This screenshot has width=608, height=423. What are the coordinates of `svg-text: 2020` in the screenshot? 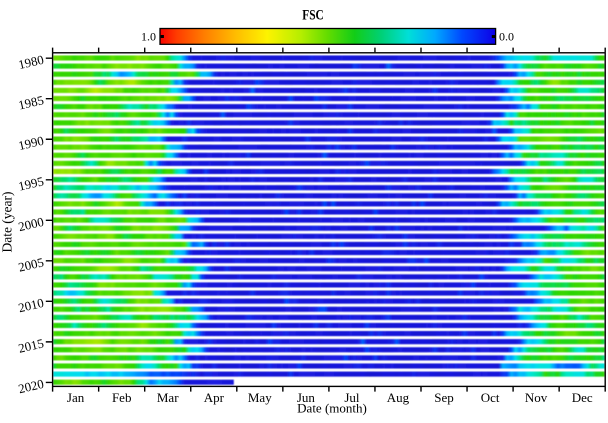 It's located at (31, 386).